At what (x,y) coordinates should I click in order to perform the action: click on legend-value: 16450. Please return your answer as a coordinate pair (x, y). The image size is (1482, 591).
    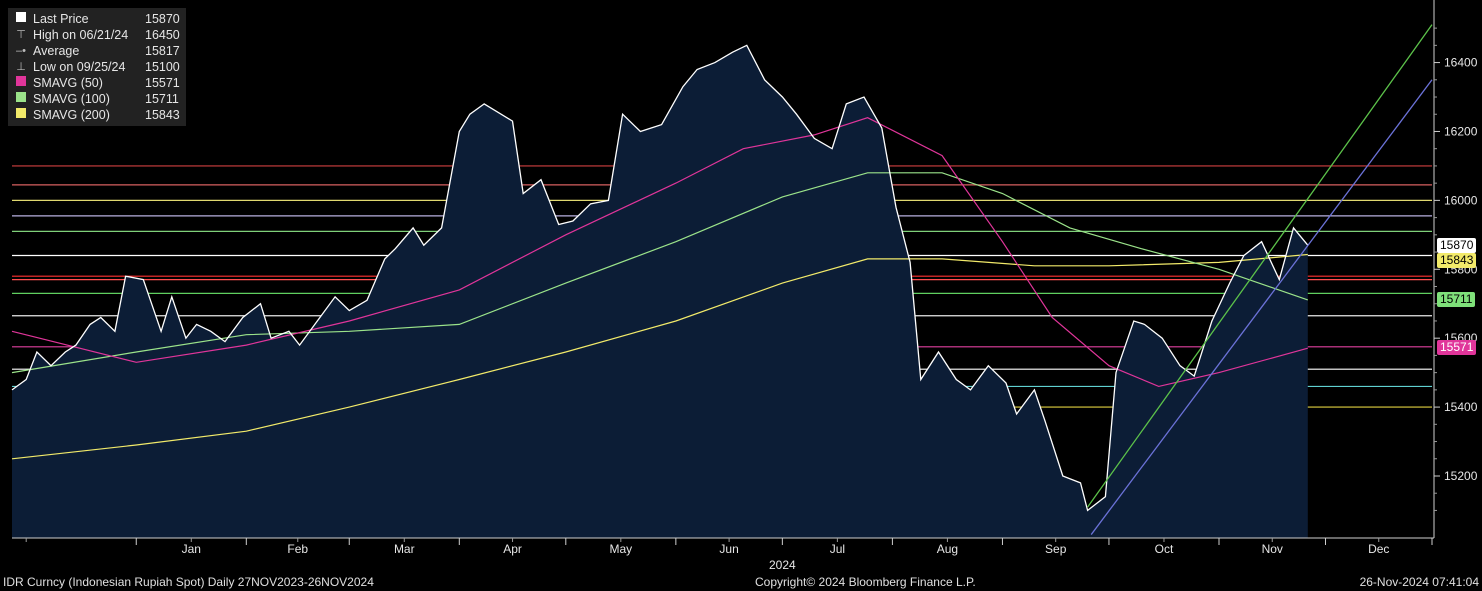
    Looking at the image, I should click on (162, 35).